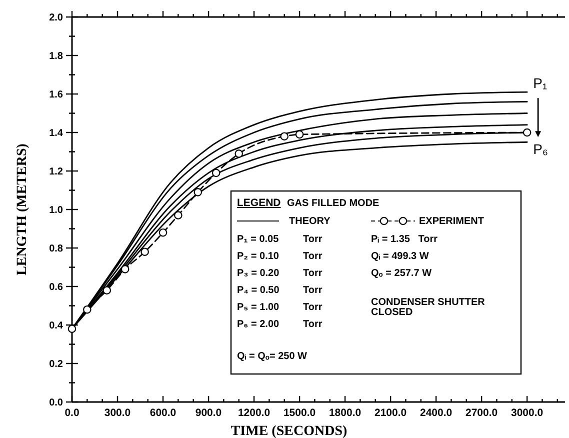 Image resolution: width=569 pixels, height=438 pixels. What do you see at coordinates (258, 273) in the screenshot?
I see `annotation: P₃ = 0.20` at bounding box center [258, 273].